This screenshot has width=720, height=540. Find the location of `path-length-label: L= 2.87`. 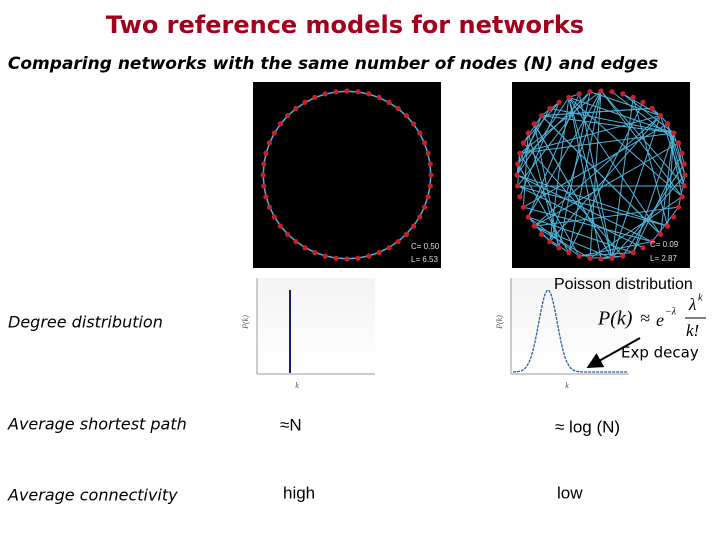

path-length-label: L= 2.87 is located at coordinates (663, 258).